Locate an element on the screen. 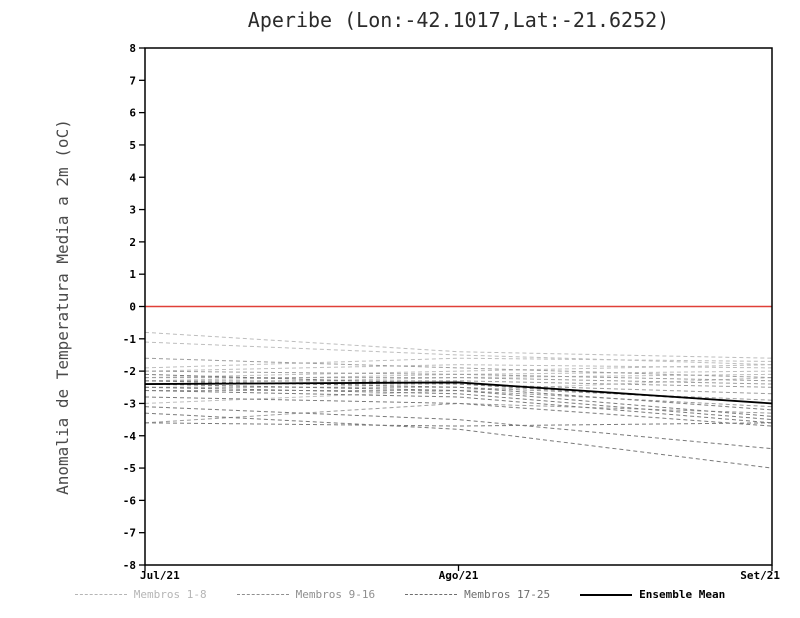  svg-text: 0 is located at coordinates (132, 307).